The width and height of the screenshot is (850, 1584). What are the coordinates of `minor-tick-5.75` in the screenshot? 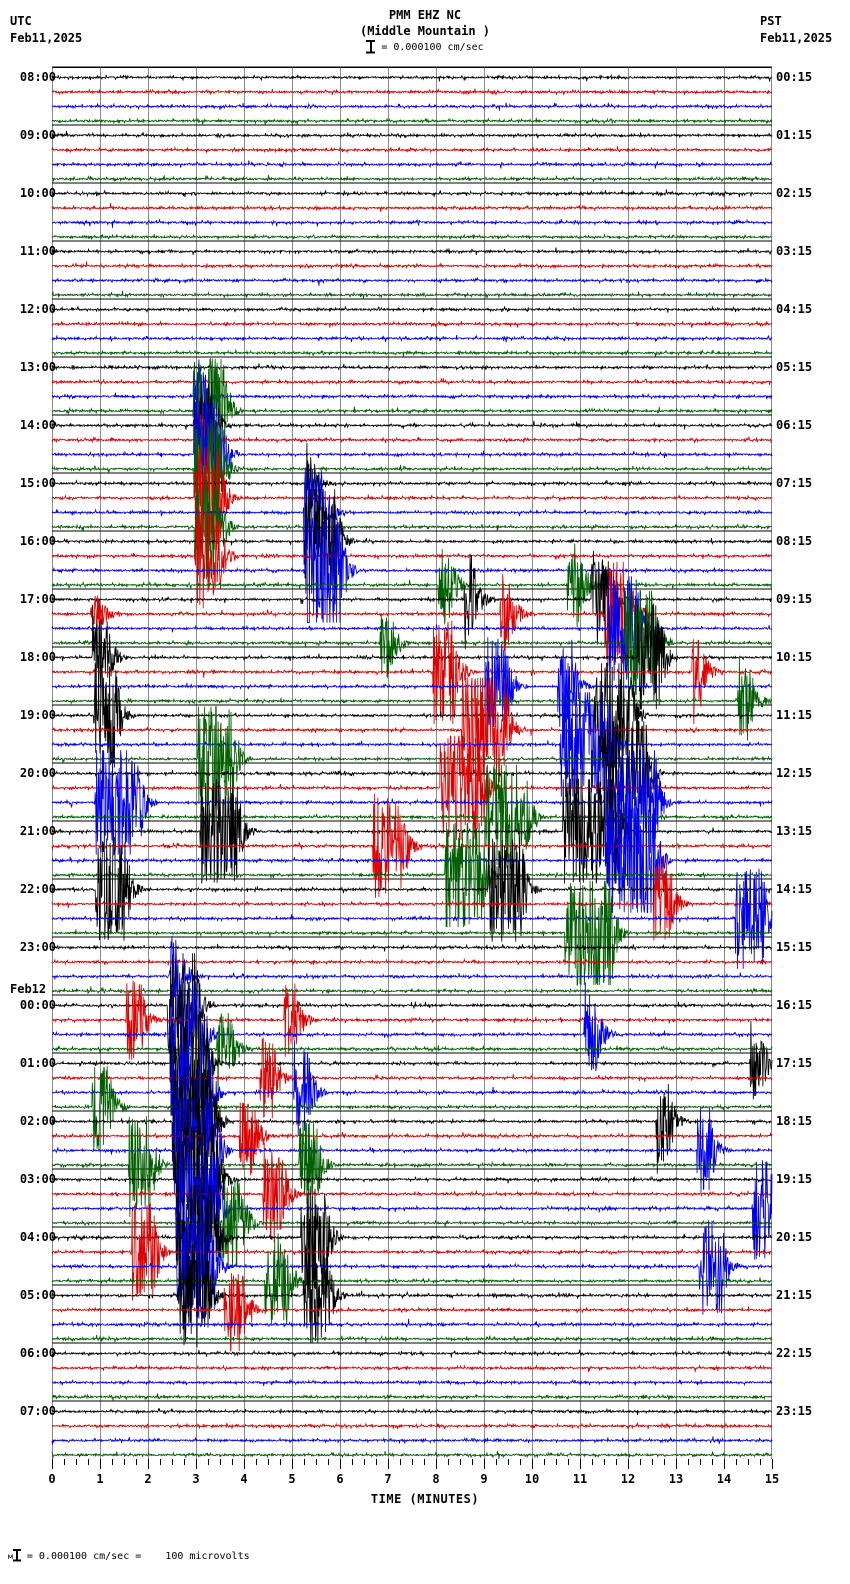 It's located at (328, 1462).